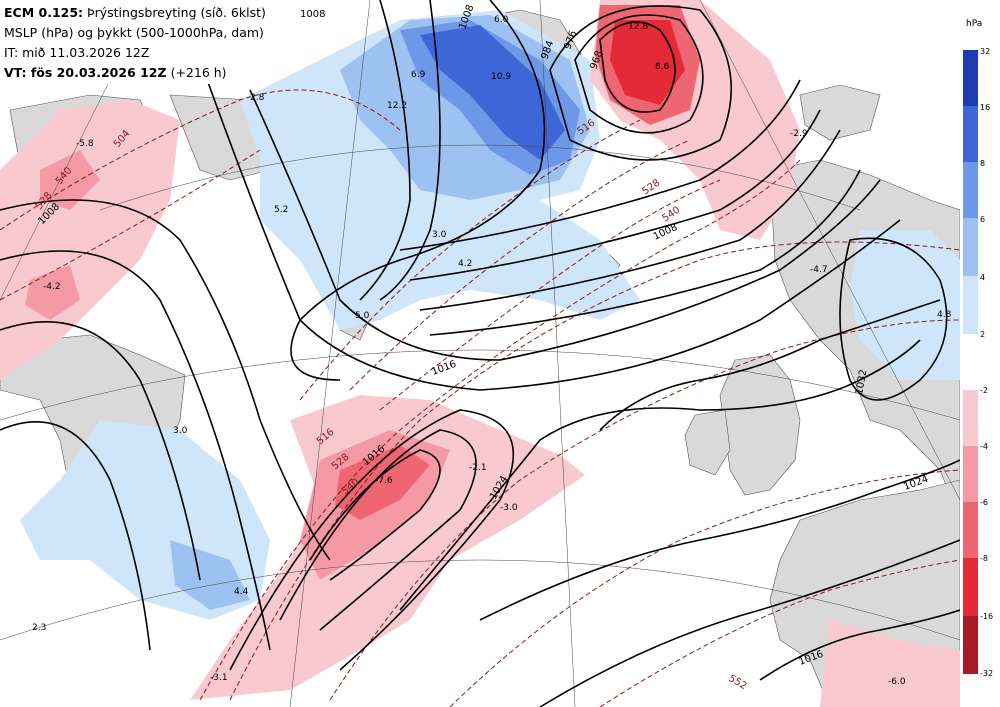 This screenshot has height=707, width=1000. Describe the element at coordinates (501, 77) in the screenshot. I see `pchange-label: 10.9` at that location.